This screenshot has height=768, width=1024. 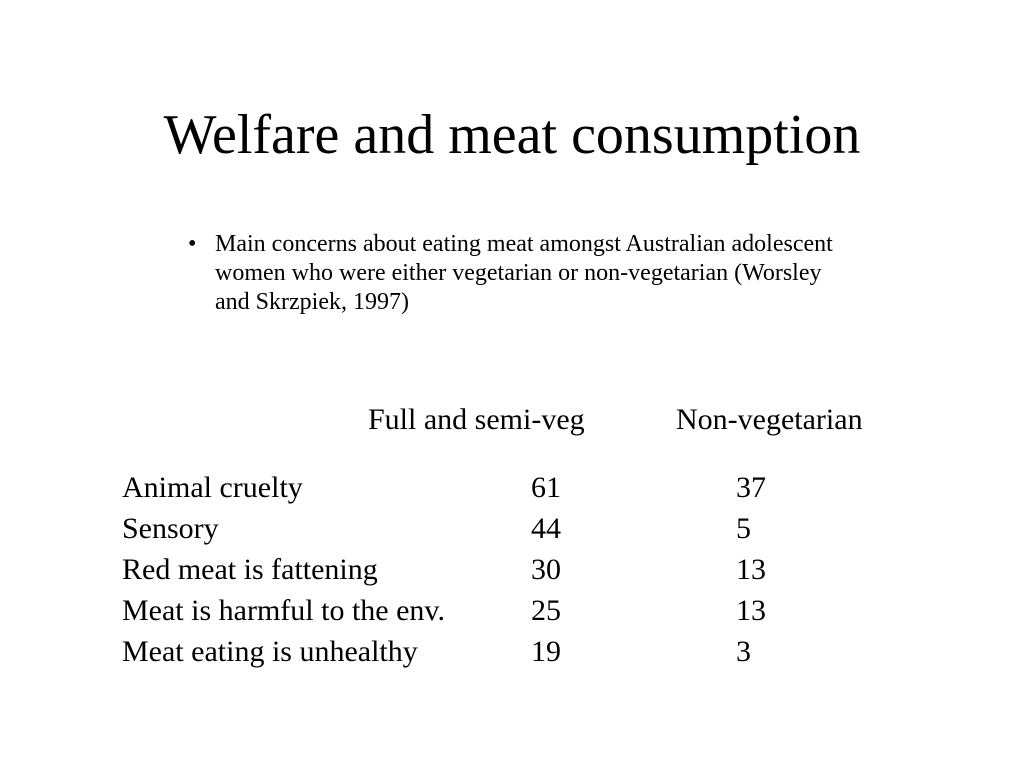 What do you see at coordinates (512, 135) in the screenshot?
I see `slide-title: Welfare and meat consumption` at bounding box center [512, 135].